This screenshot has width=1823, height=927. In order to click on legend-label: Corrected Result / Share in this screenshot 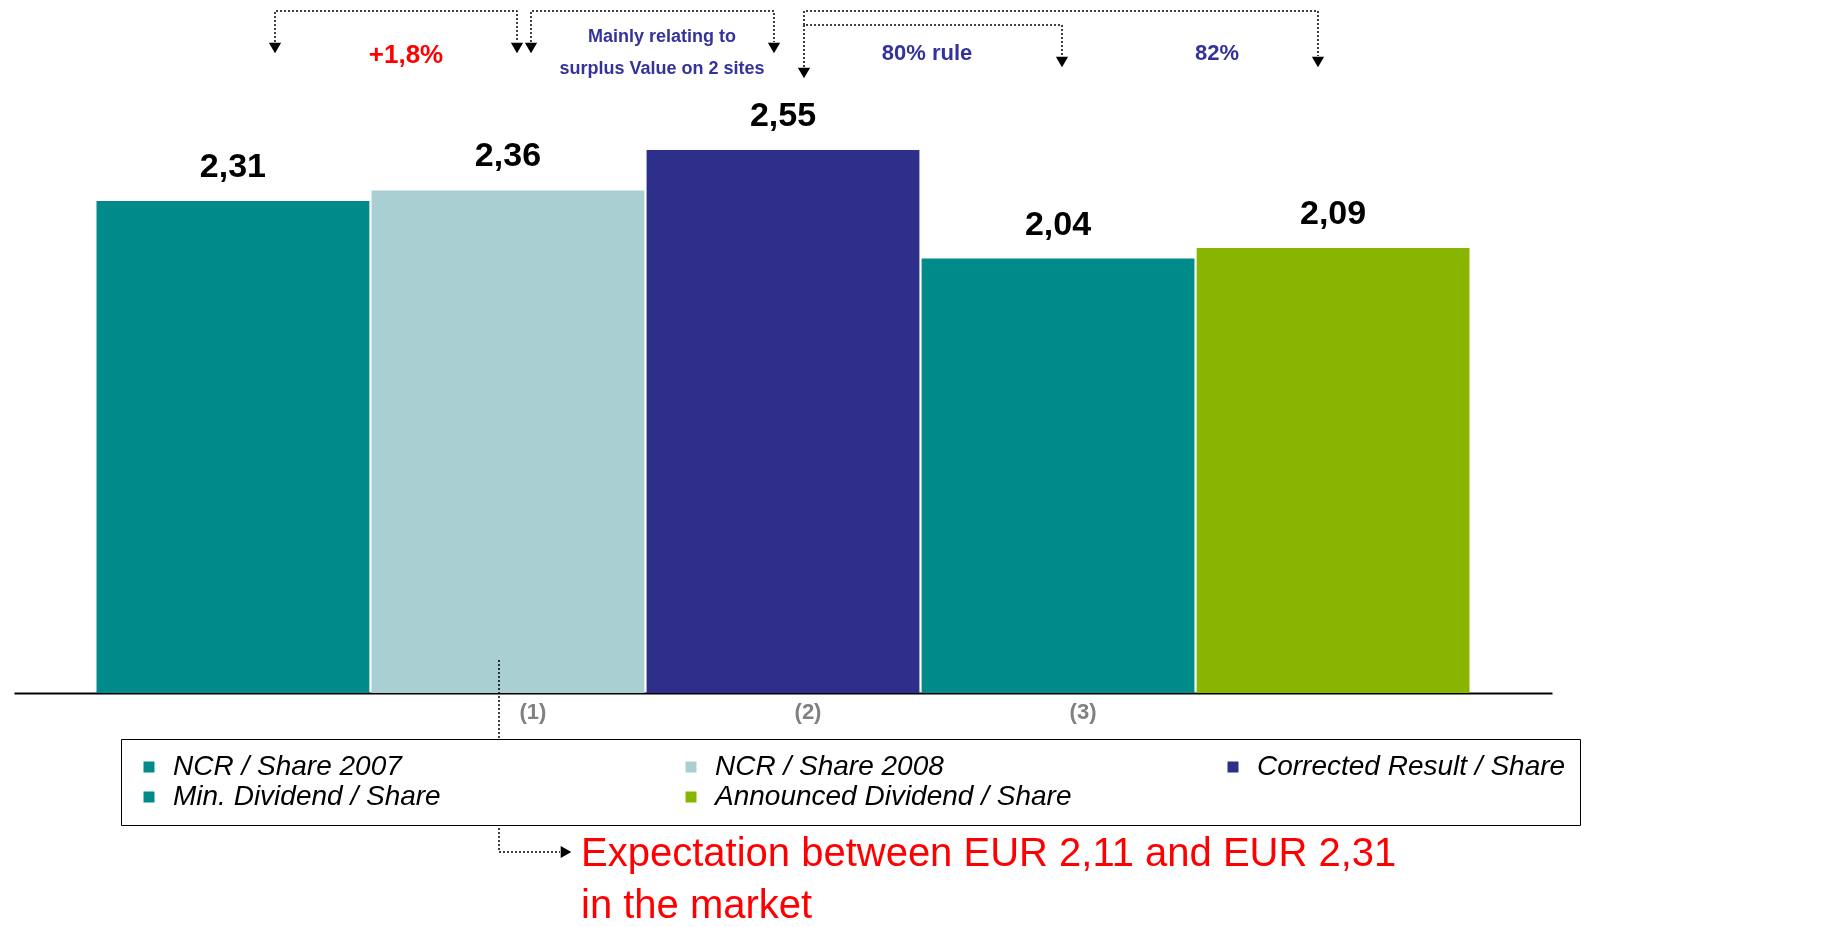, I will do `click(1411, 765)`.